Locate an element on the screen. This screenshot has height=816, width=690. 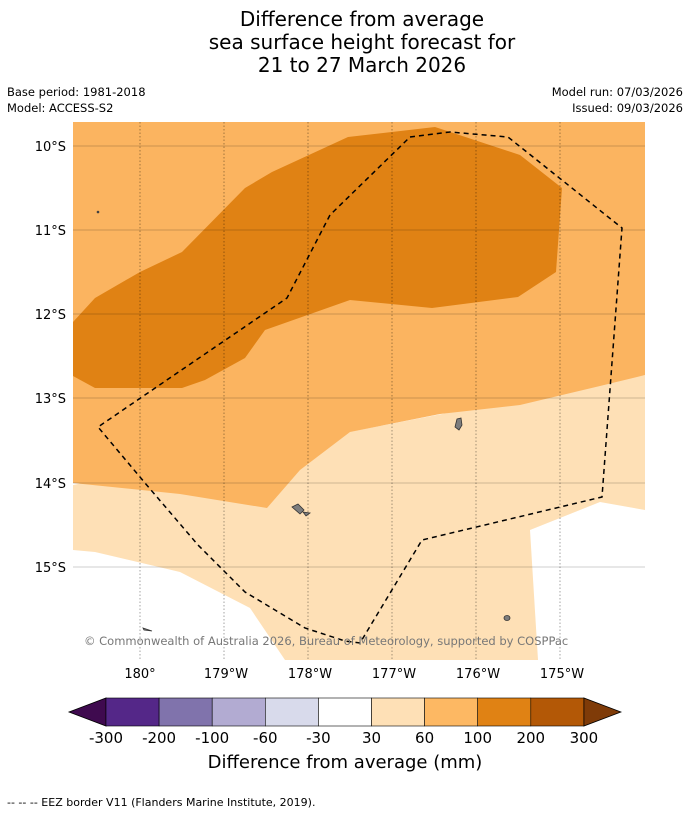
title-line-3: 21 to 27 March 2026 is located at coordinates (362, 65).